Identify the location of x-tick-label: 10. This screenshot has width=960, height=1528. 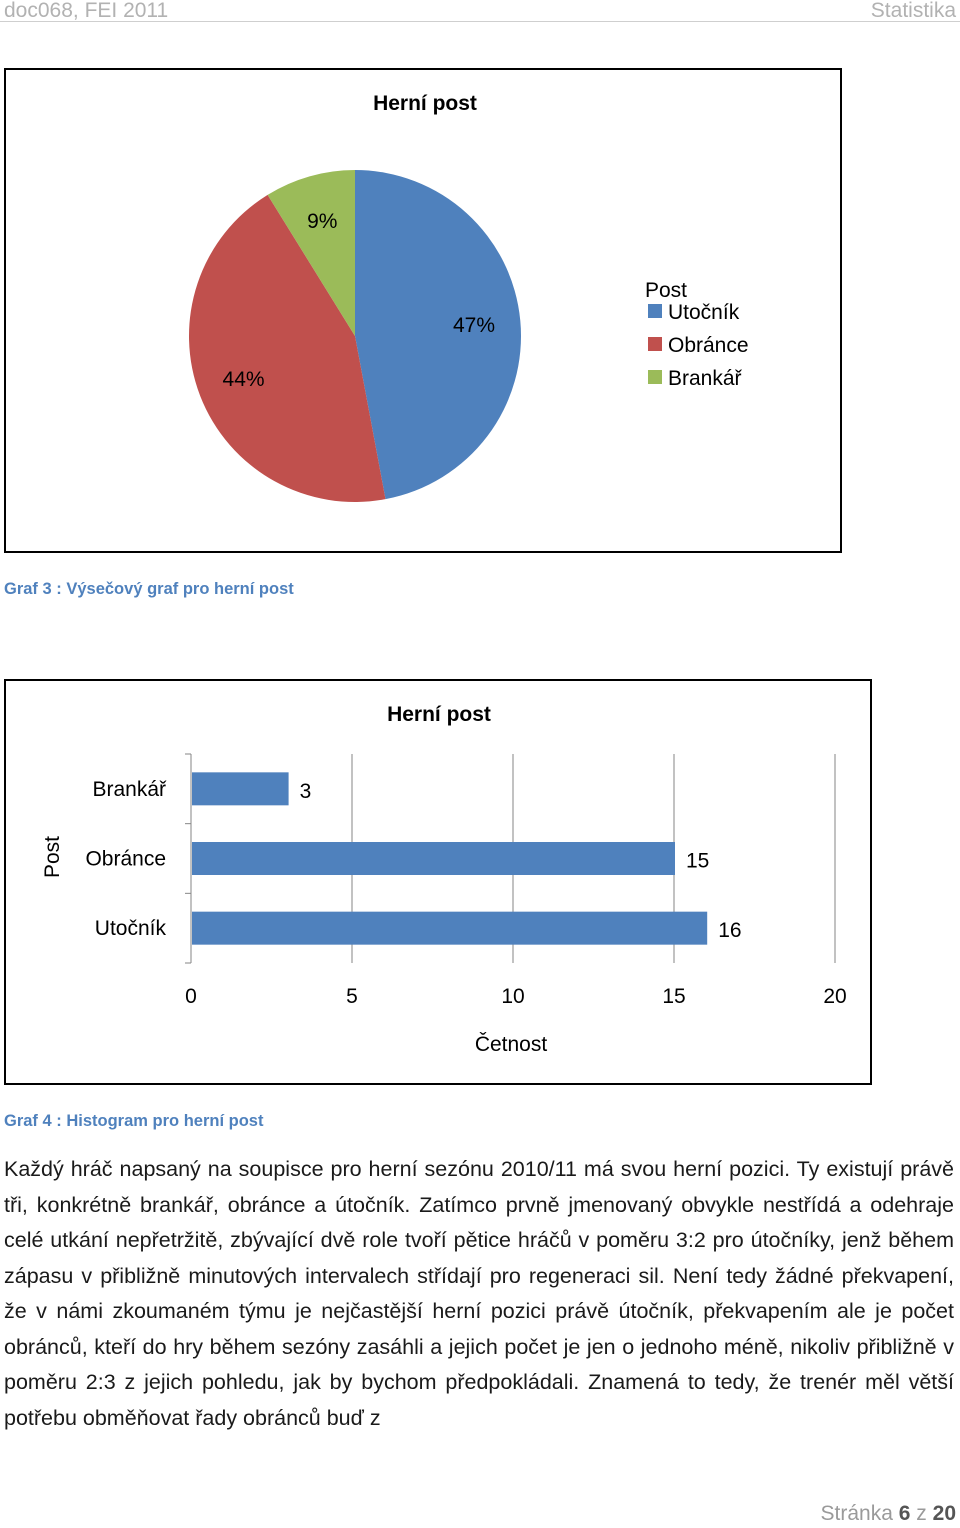
(512, 996).